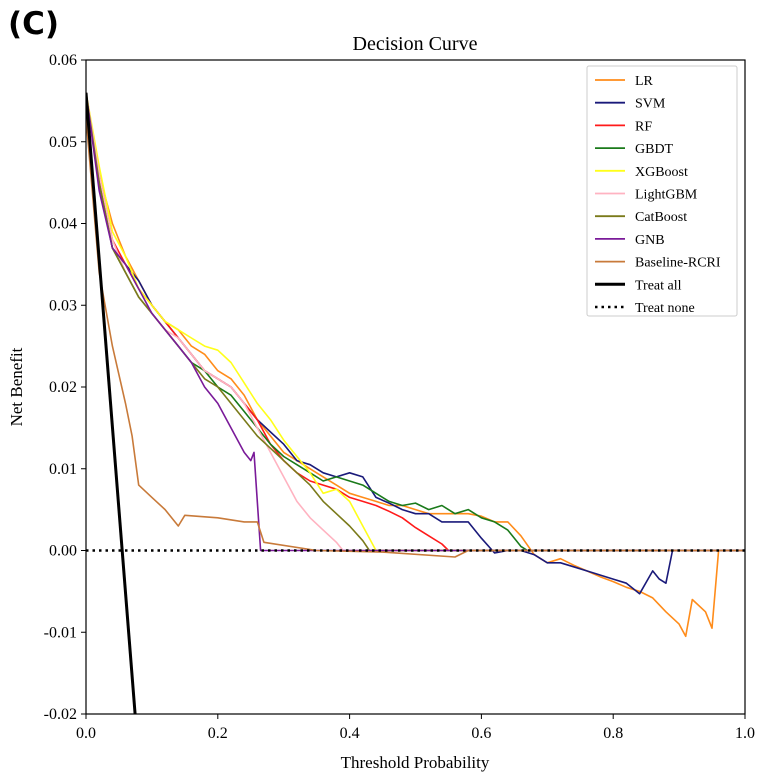  Describe the element at coordinates (111, 403) in the screenshot. I see `series-line-treat-all` at that location.